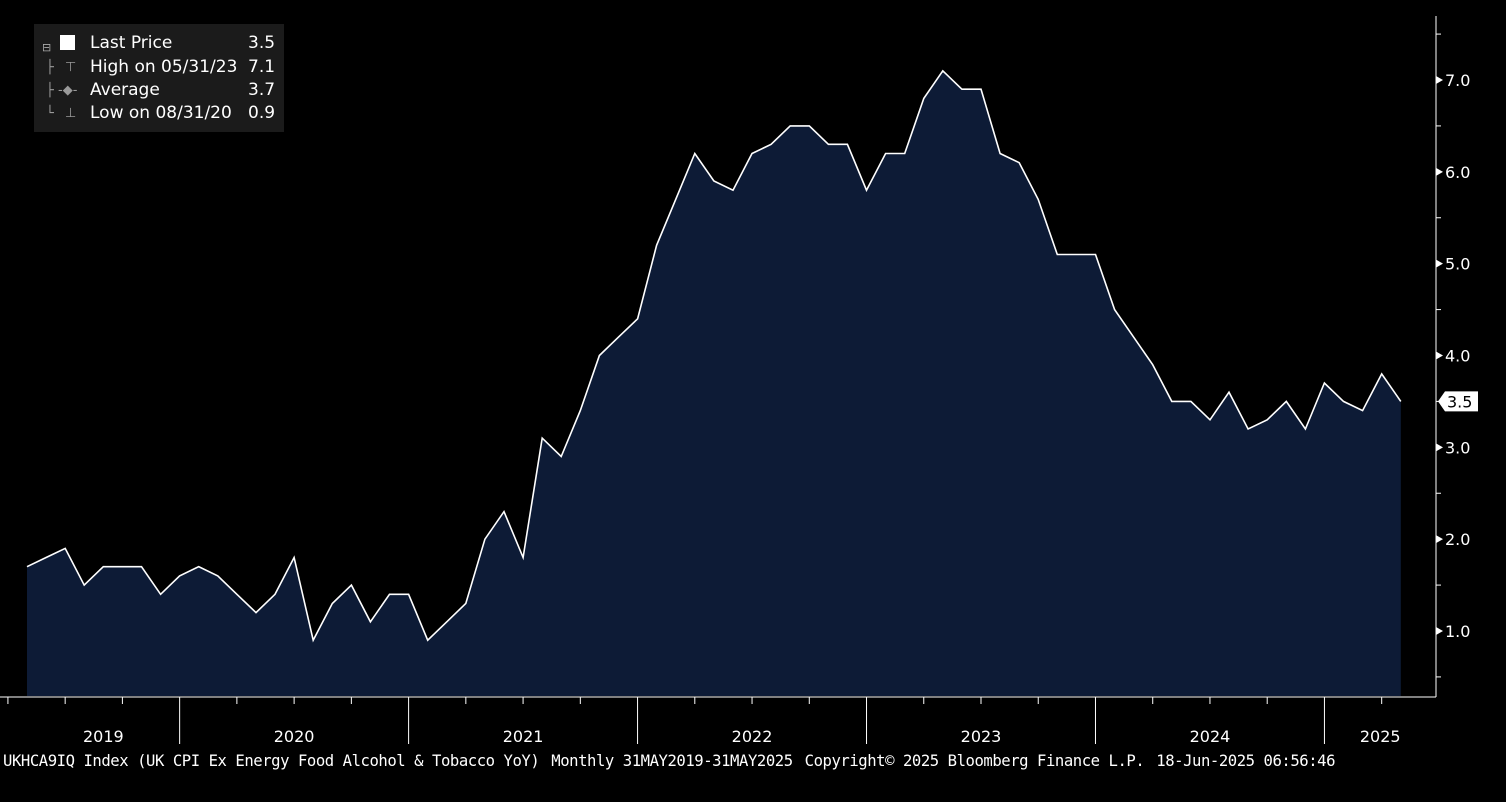  I want to click on legend-row-last-price: ⊟ Last Price 3.5, so click(161, 43).